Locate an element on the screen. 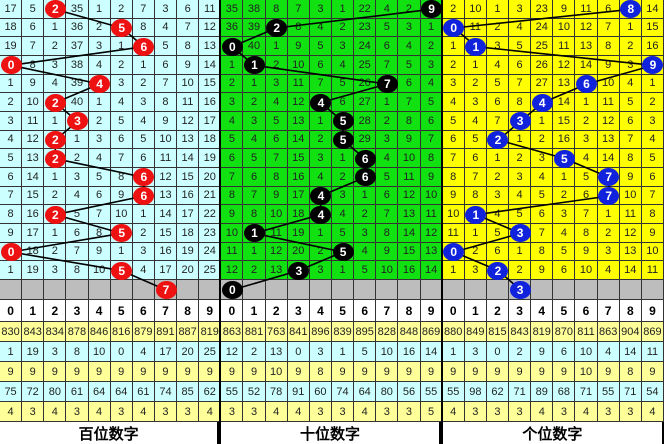 The image size is (664, 444). stat-cell: 828 is located at coordinates (387, 332).